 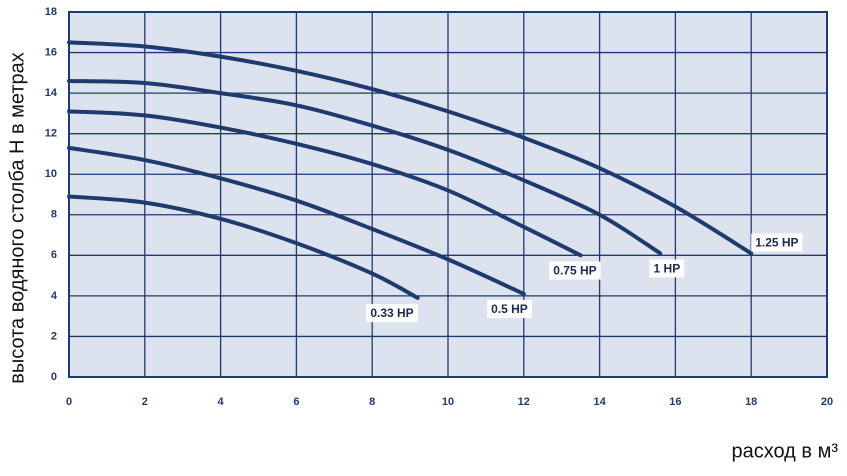 I want to click on y-tick-label: 12, so click(x=51, y=134).